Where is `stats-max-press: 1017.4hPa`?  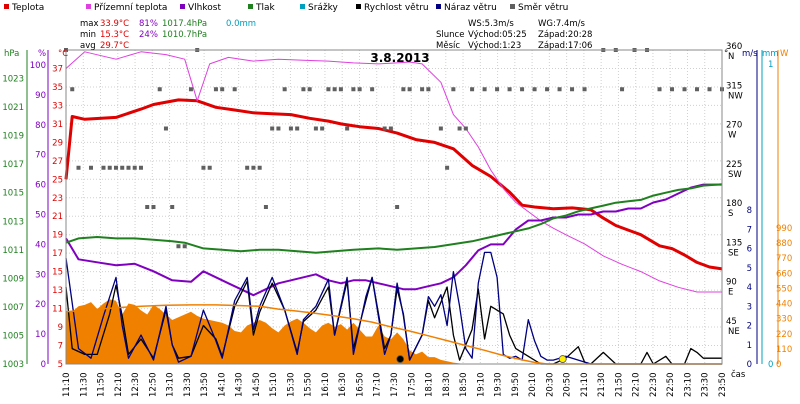
stats-max-press: 1017.4hPa is located at coordinates (184, 24).